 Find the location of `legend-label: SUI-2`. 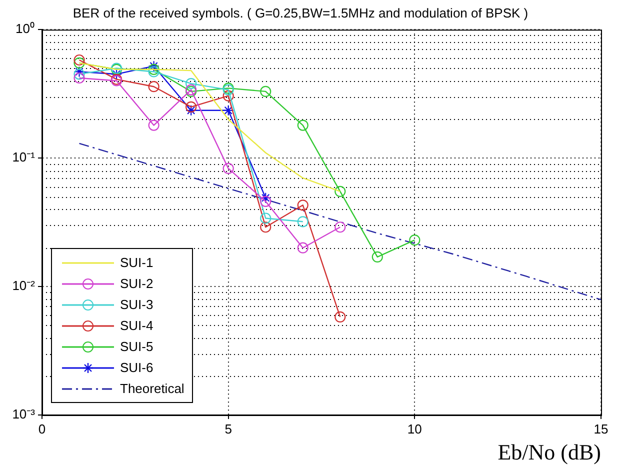

legend-label: SUI-2 is located at coordinates (137, 283).